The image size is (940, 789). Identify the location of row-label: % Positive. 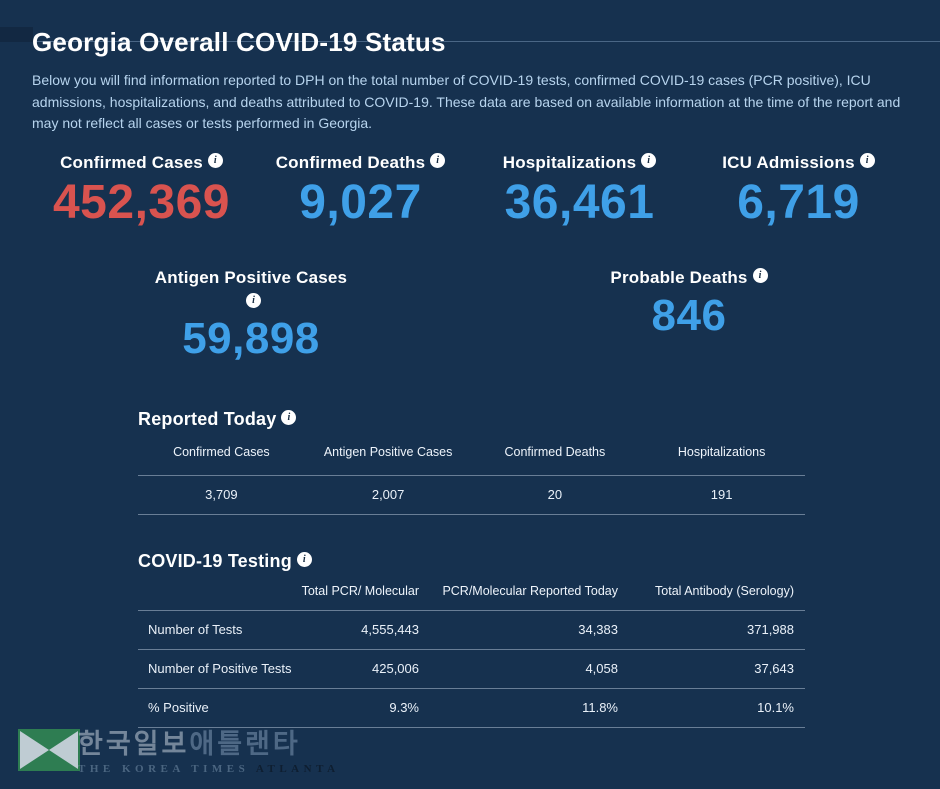
(178, 708).